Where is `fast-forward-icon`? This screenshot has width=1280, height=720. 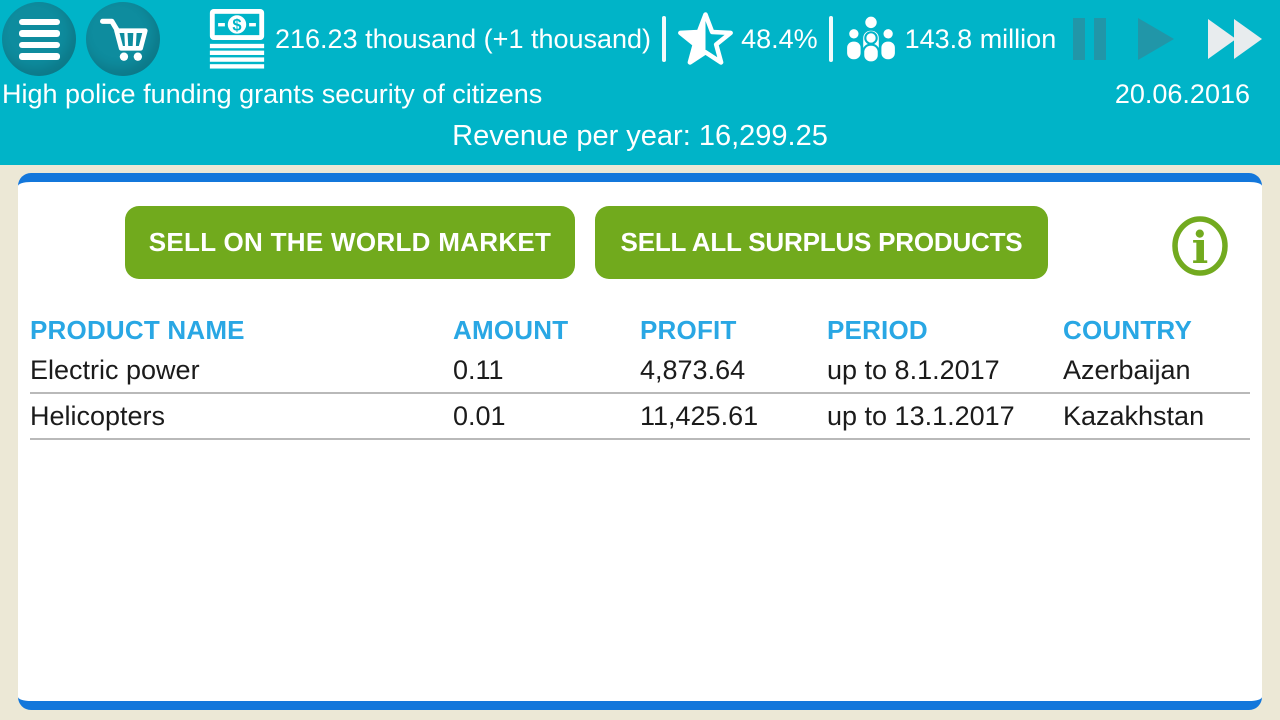
fast-forward-icon is located at coordinates (1236, 39).